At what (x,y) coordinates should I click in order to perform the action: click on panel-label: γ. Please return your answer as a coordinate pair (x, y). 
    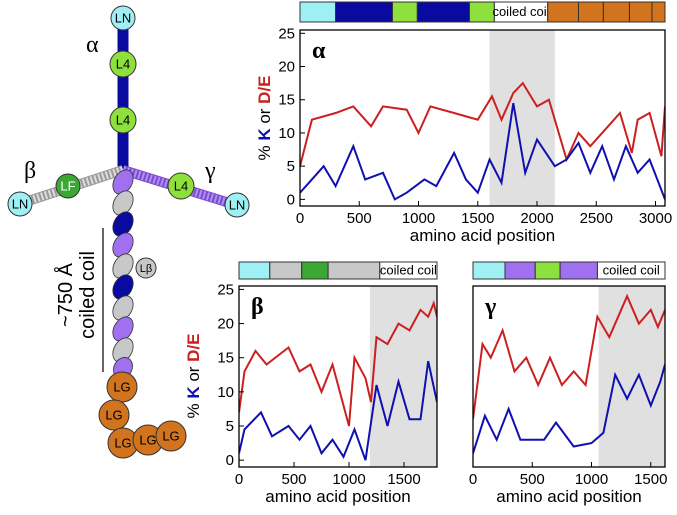
    Looking at the image, I should click on (490, 307).